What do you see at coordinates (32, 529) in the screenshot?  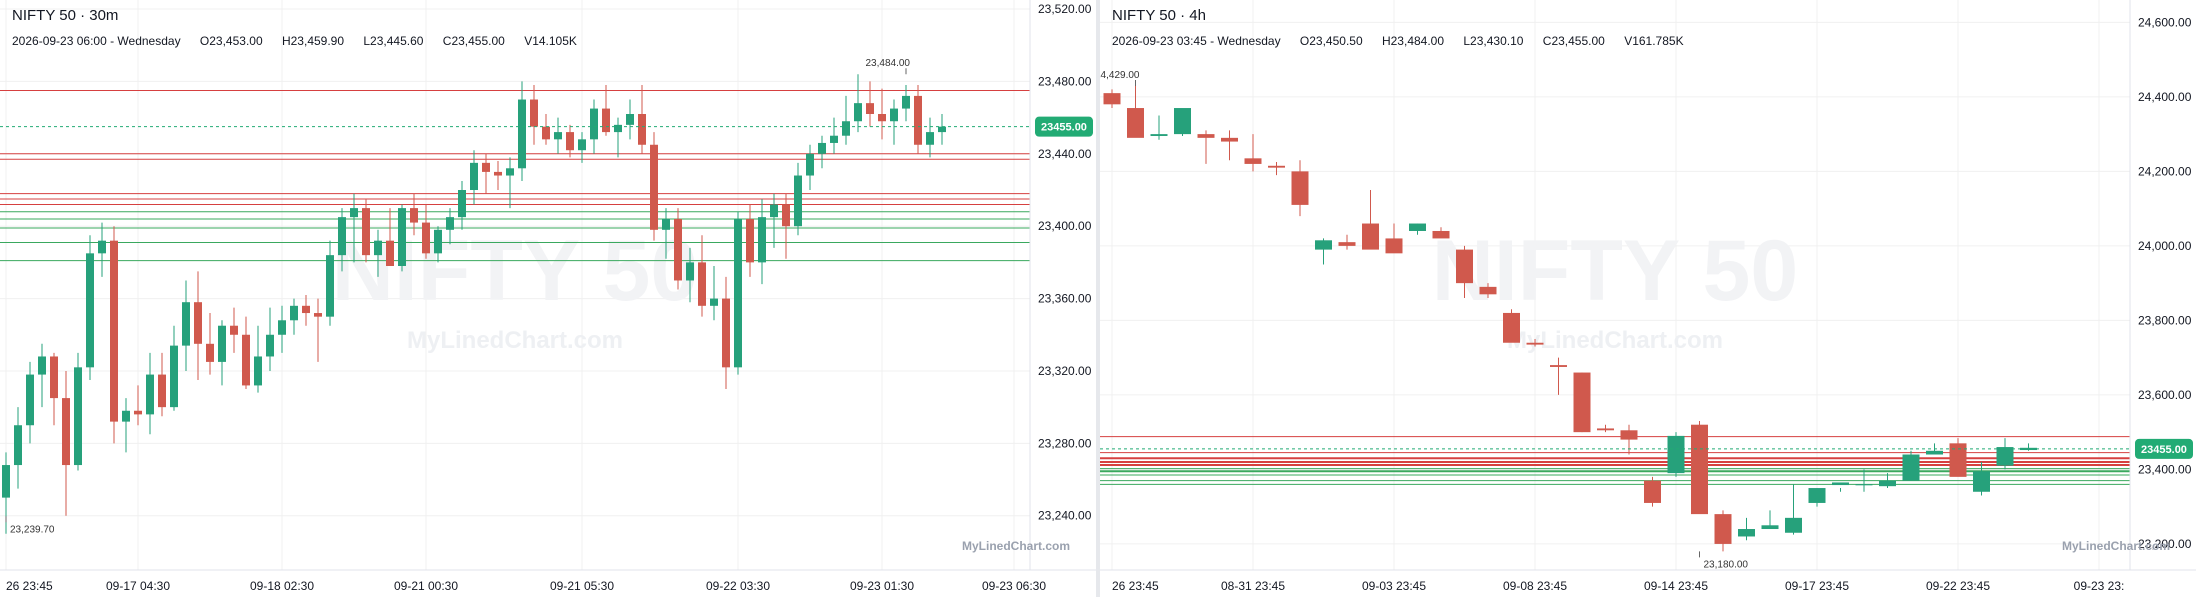 I see `annotation-label: 23,239.70` at bounding box center [32, 529].